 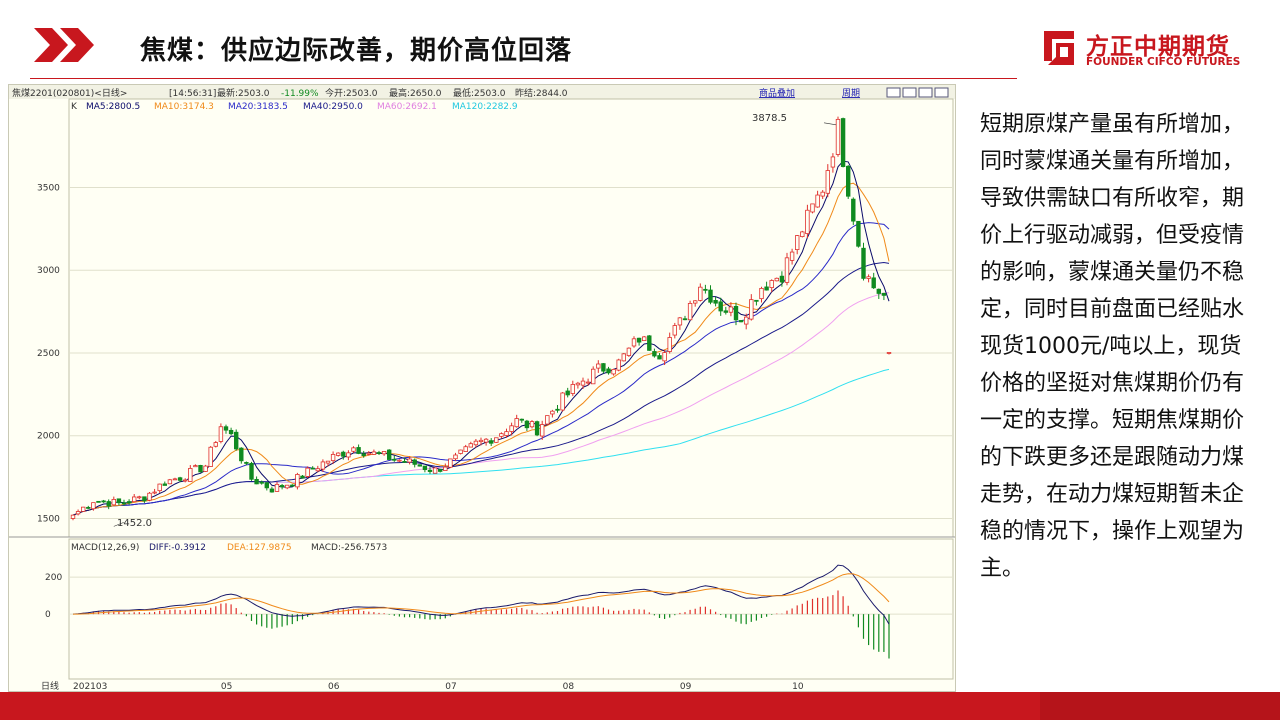 I want to click on quote-time: [14:56:31], so click(x=192, y=94).